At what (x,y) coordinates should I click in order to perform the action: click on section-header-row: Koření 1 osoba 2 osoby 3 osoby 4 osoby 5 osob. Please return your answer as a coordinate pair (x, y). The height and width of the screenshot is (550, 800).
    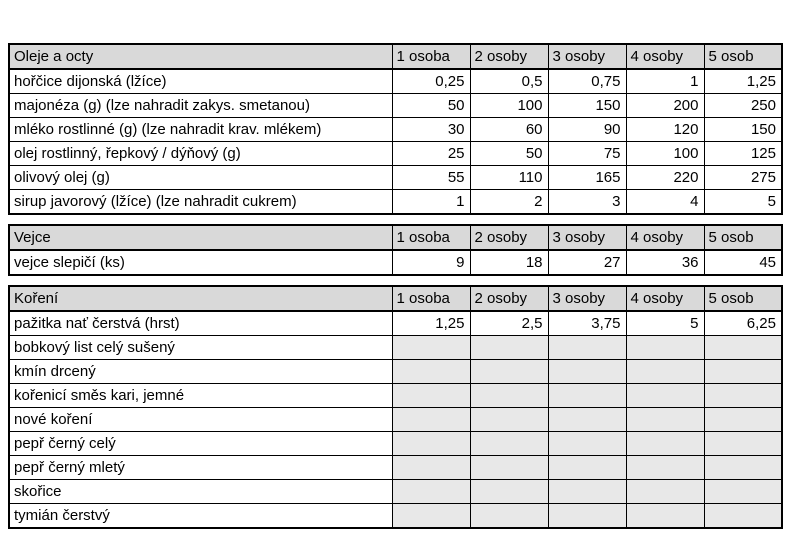
    Looking at the image, I should click on (395, 298).